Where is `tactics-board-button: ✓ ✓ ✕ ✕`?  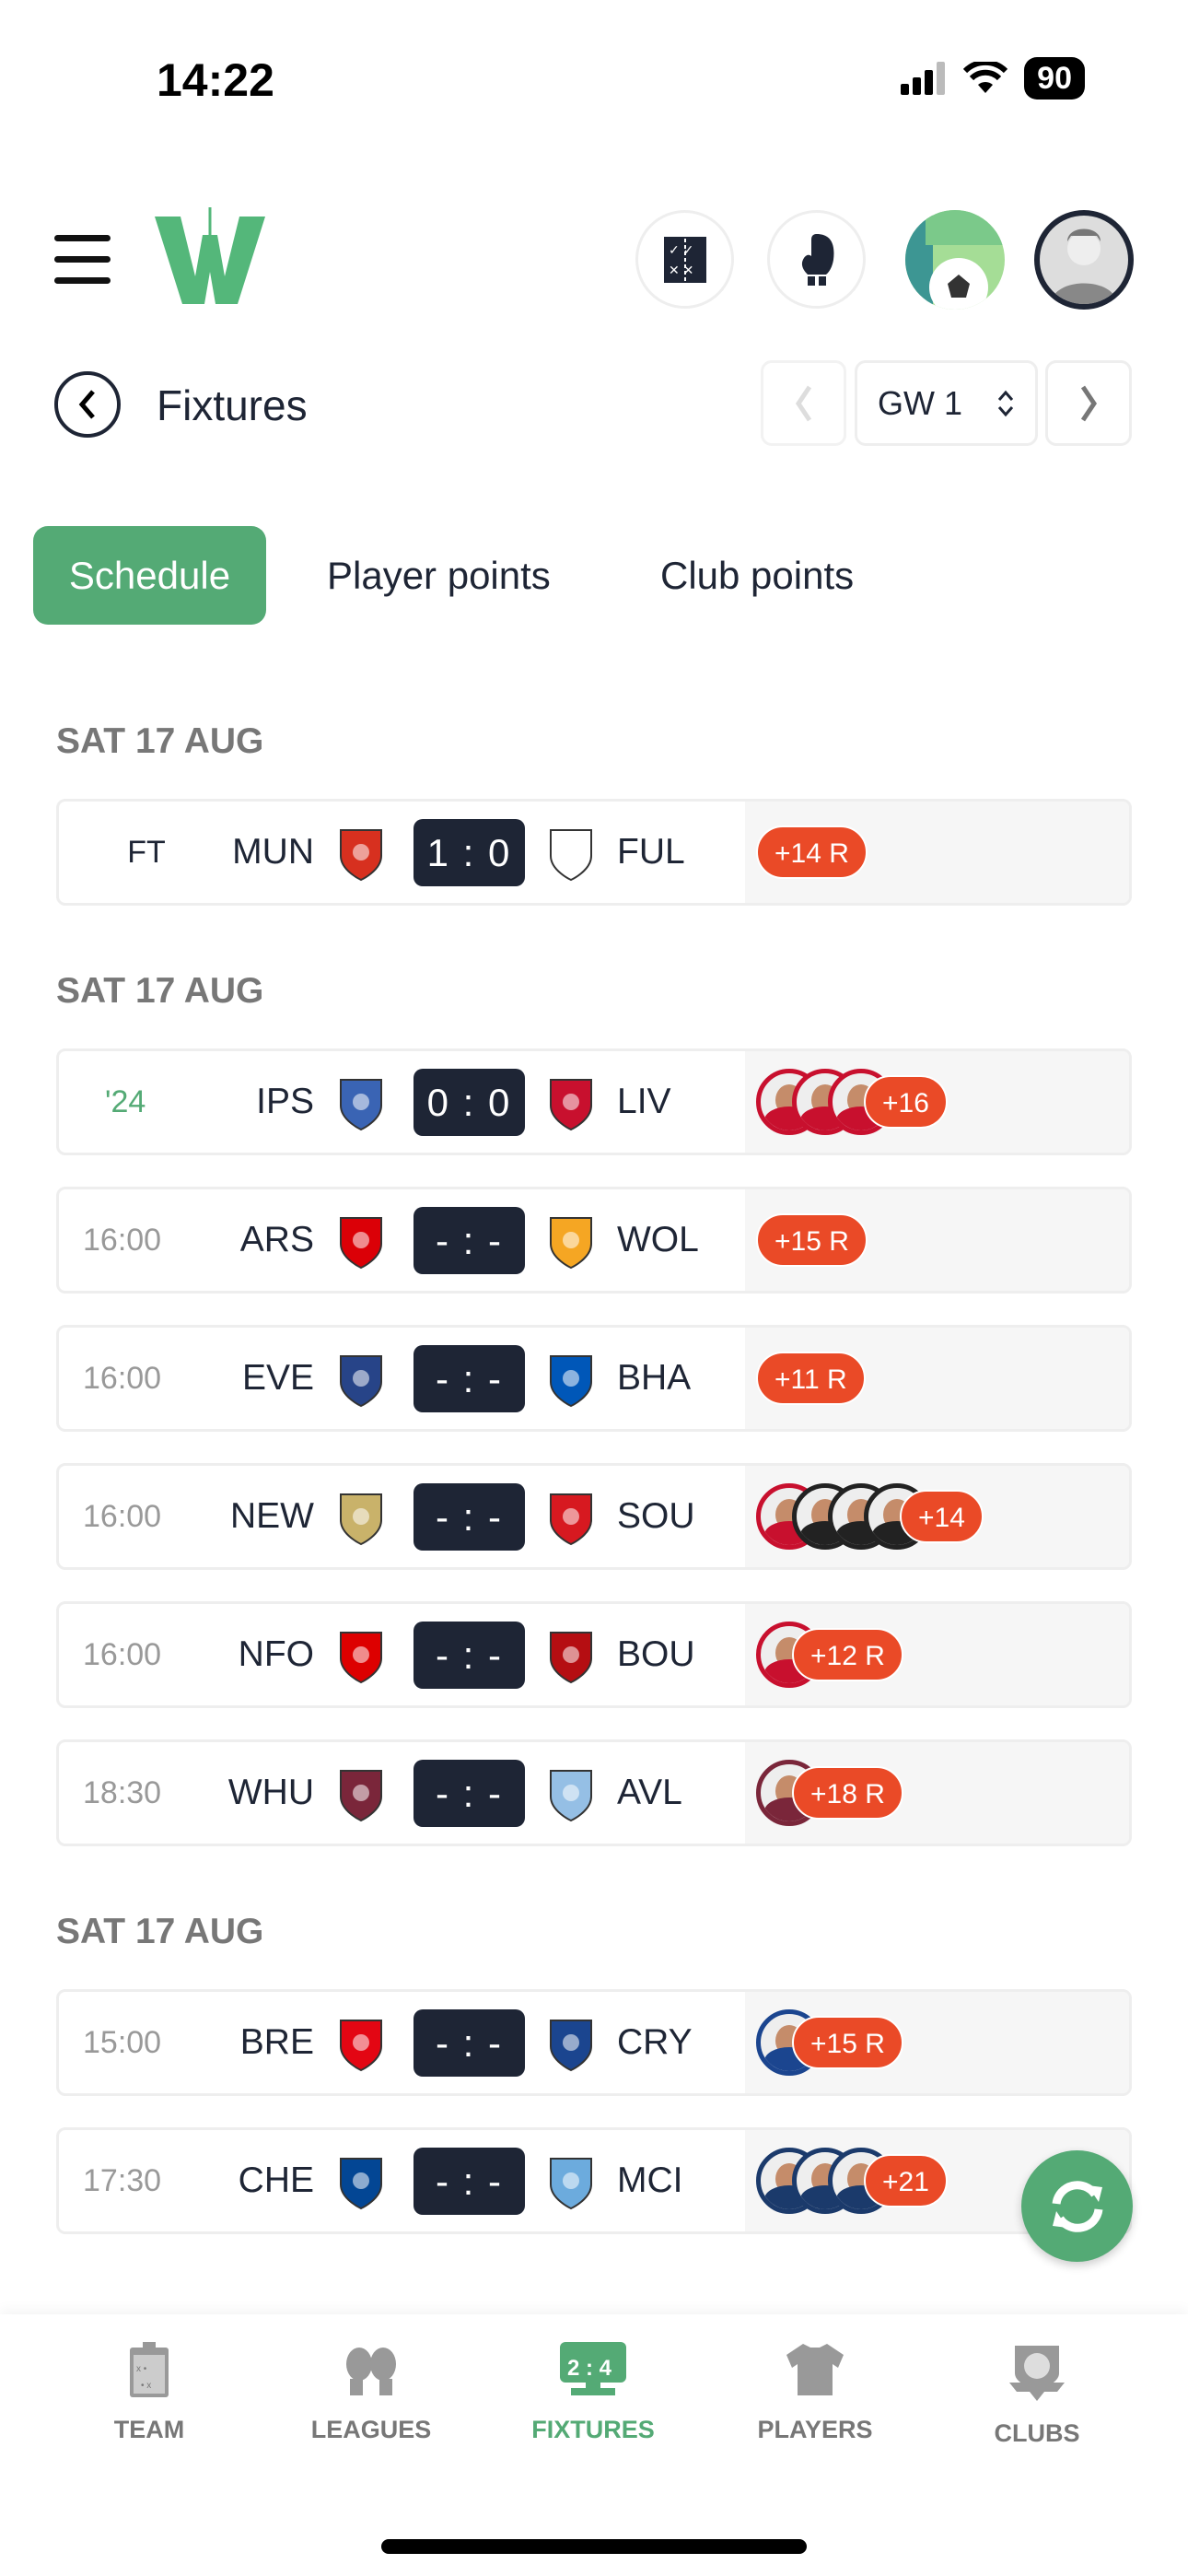
tactics-board-button: ✓ ✓ ✕ ✕ is located at coordinates (684, 259).